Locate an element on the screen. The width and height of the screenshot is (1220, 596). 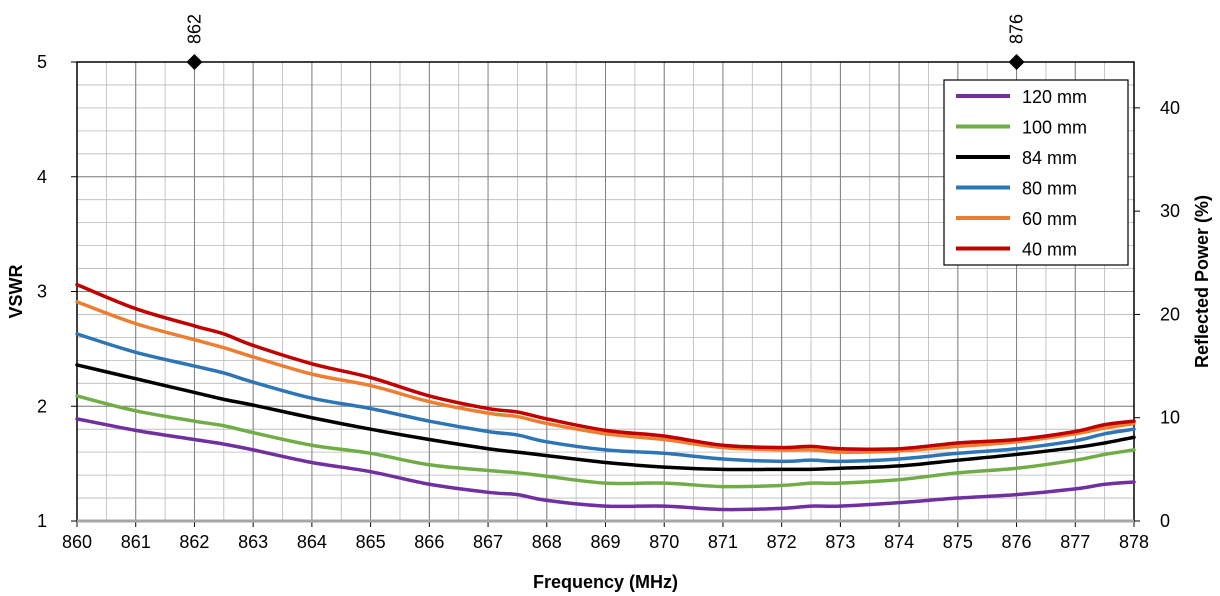
y-axis-tick-labels: 1 2 3 4 5 is located at coordinates (57, 291).